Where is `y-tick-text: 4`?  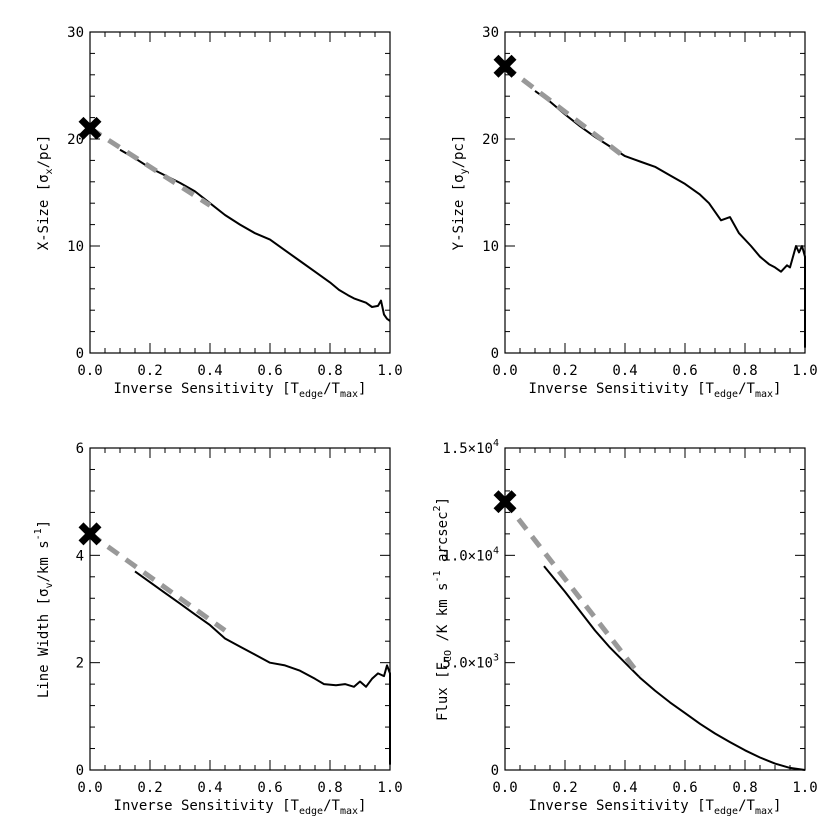
y-tick-text: 4 is located at coordinates (80, 556).